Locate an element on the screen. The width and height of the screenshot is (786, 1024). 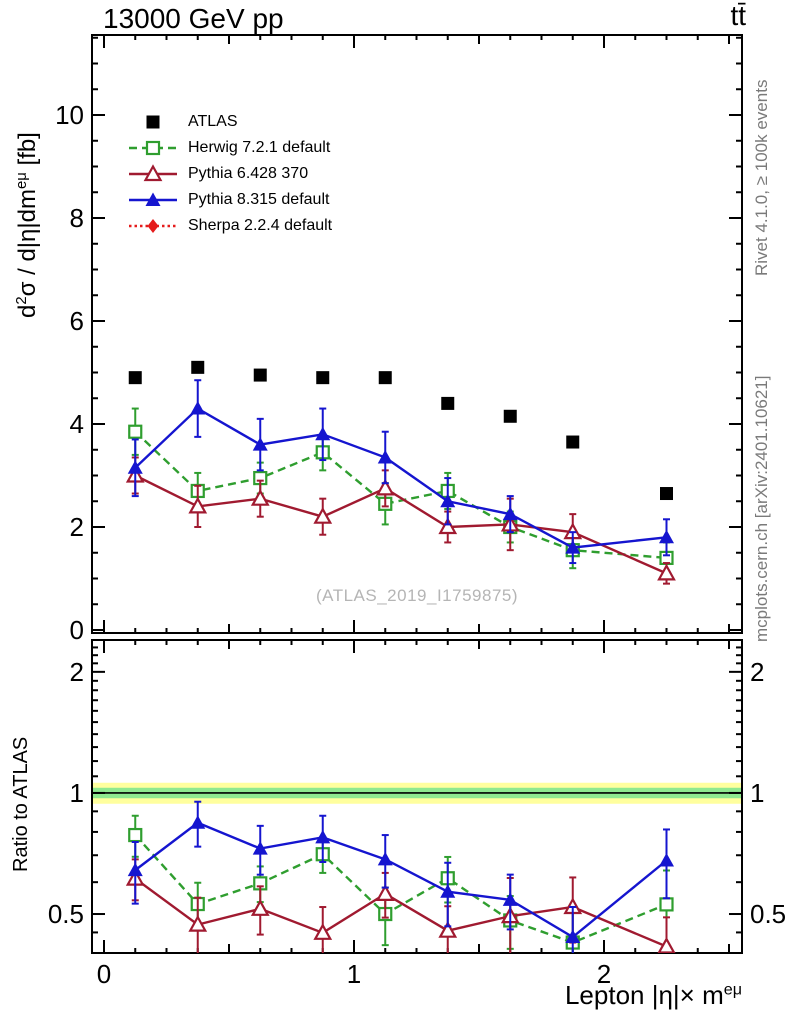
legend-marker-atlas is located at coordinates (153, 122).